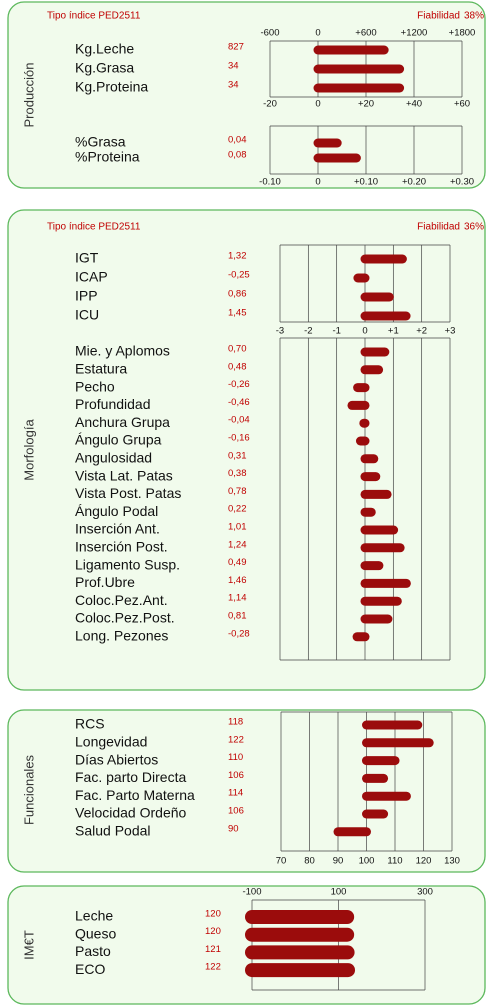  What do you see at coordinates (94, 916) in the screenshot?
I see `trait-name: Leche` at bounding box center [94, 916].